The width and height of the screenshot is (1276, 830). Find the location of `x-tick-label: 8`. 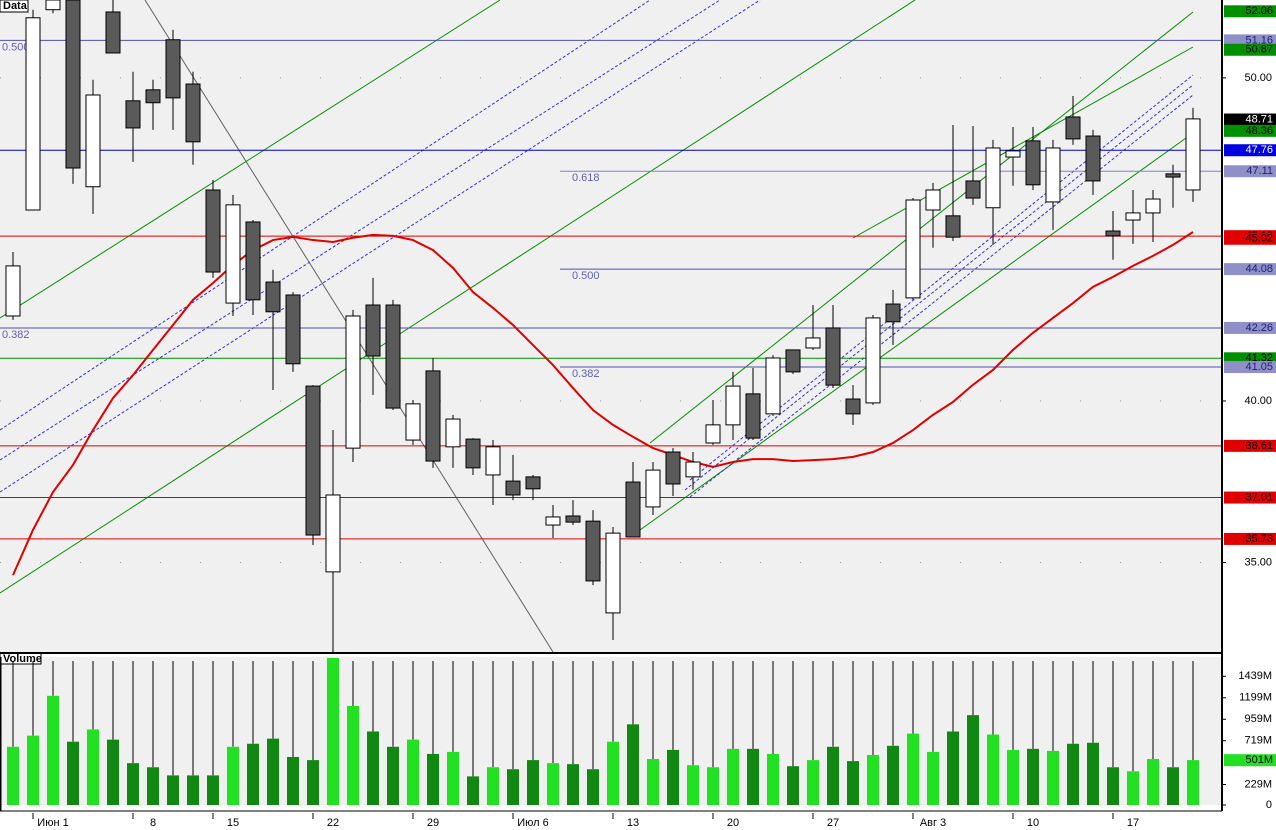

x-tick-label: 8 is located at coordinates (153, 823).